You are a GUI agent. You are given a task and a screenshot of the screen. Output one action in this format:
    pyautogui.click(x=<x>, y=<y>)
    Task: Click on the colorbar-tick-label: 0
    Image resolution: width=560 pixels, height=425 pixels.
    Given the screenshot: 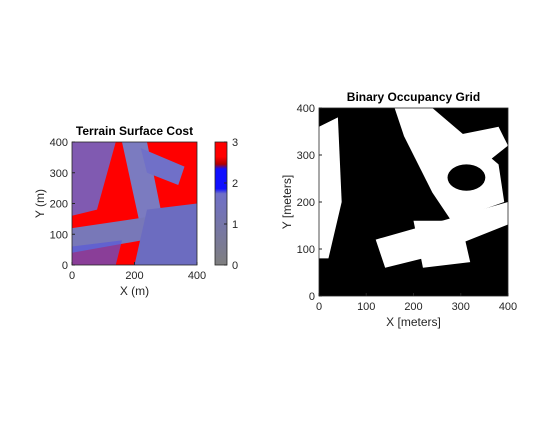 What is the action you would take?
    pyautogui.click(x=235, y=266)
    